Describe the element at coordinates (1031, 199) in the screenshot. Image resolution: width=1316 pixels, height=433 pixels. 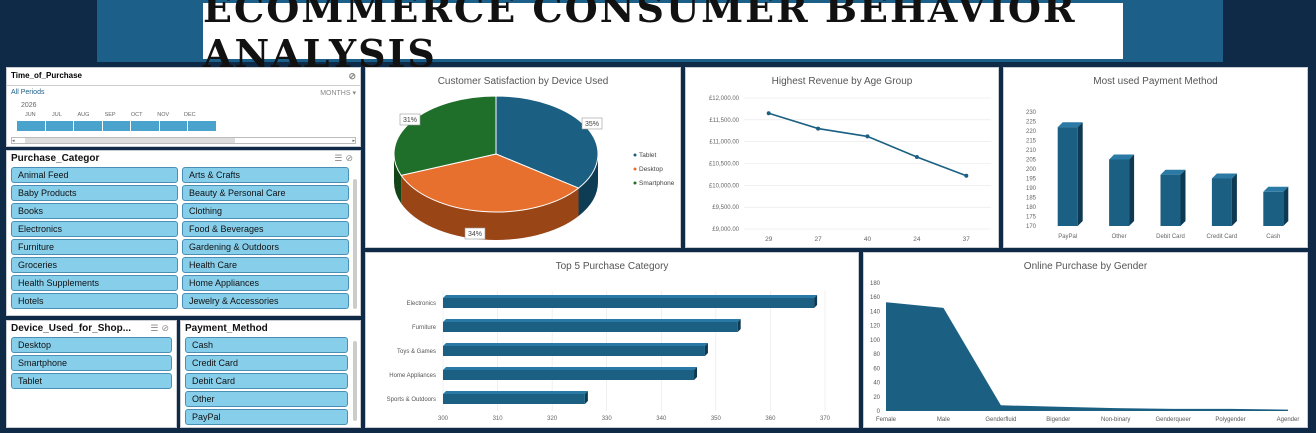
I see `y-tick-label: 185` at that location.